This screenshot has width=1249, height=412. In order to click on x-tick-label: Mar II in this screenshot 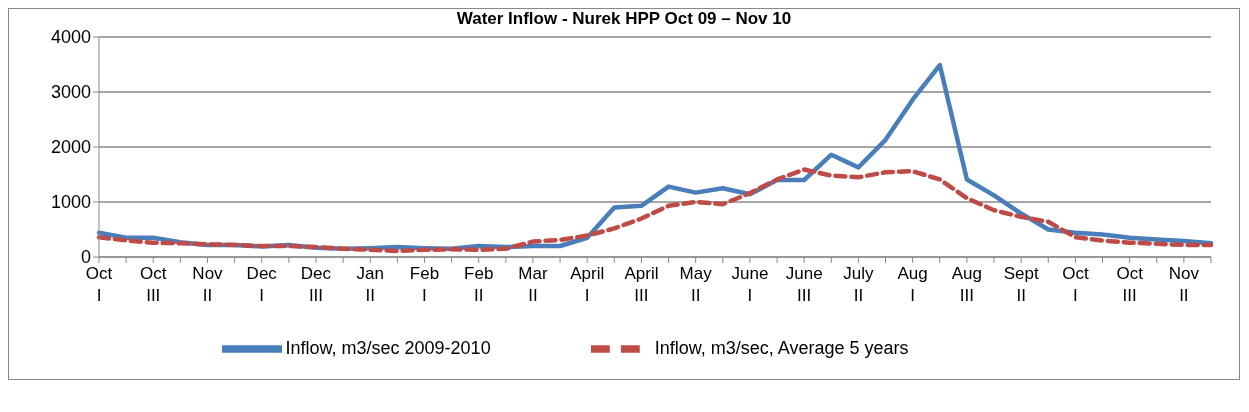, I will do `click(533, 284)`.